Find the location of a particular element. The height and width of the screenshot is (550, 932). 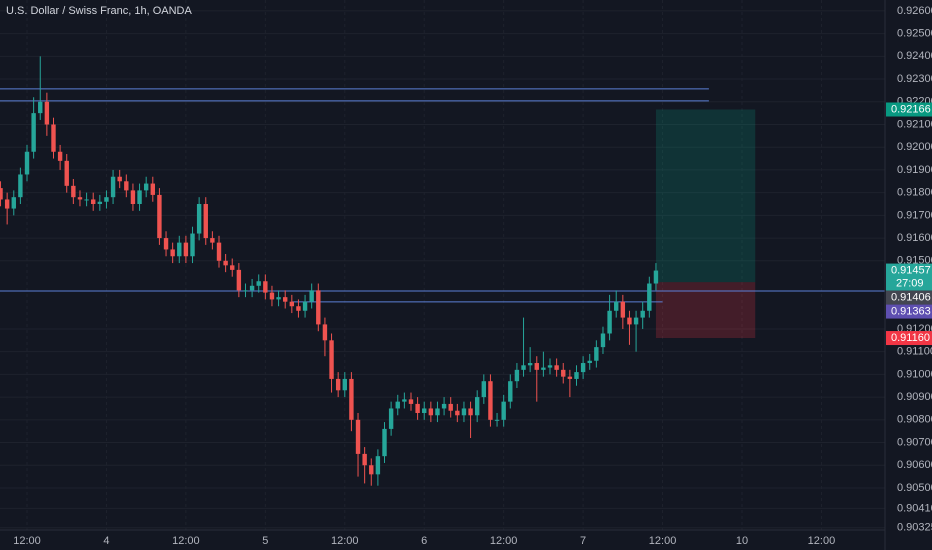

price-label: 0.92166 is located at coordinates (911, 109).